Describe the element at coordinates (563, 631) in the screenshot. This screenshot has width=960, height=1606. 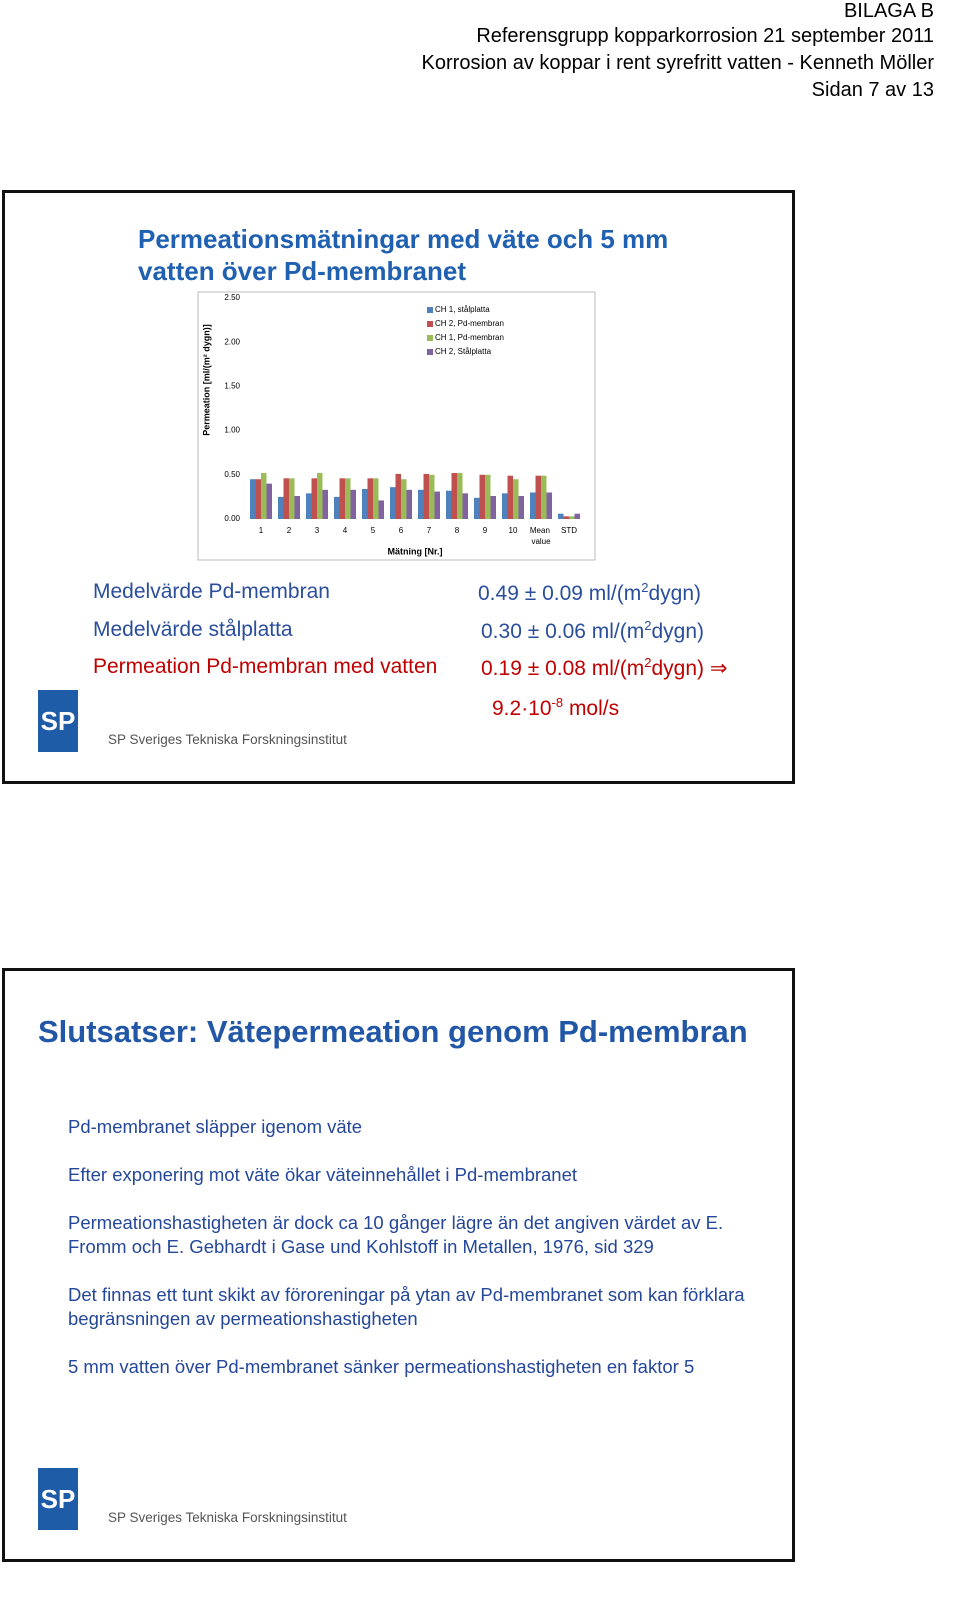
I see `value: 0.30 ± 0.06 ml/(m` at that location.